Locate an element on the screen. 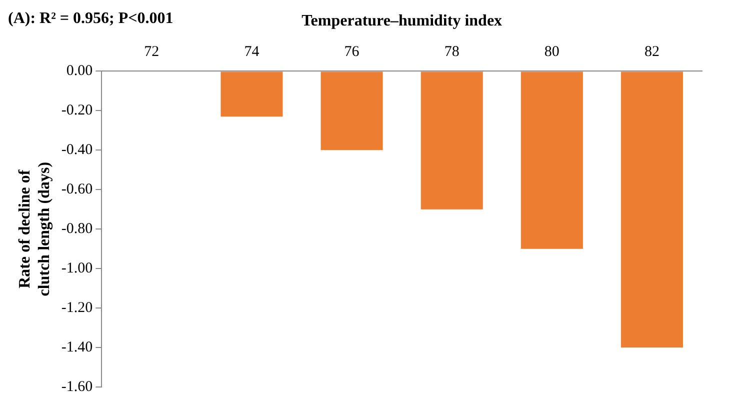  y-tick-label: -1.40 is located at coordinates (77, 347).